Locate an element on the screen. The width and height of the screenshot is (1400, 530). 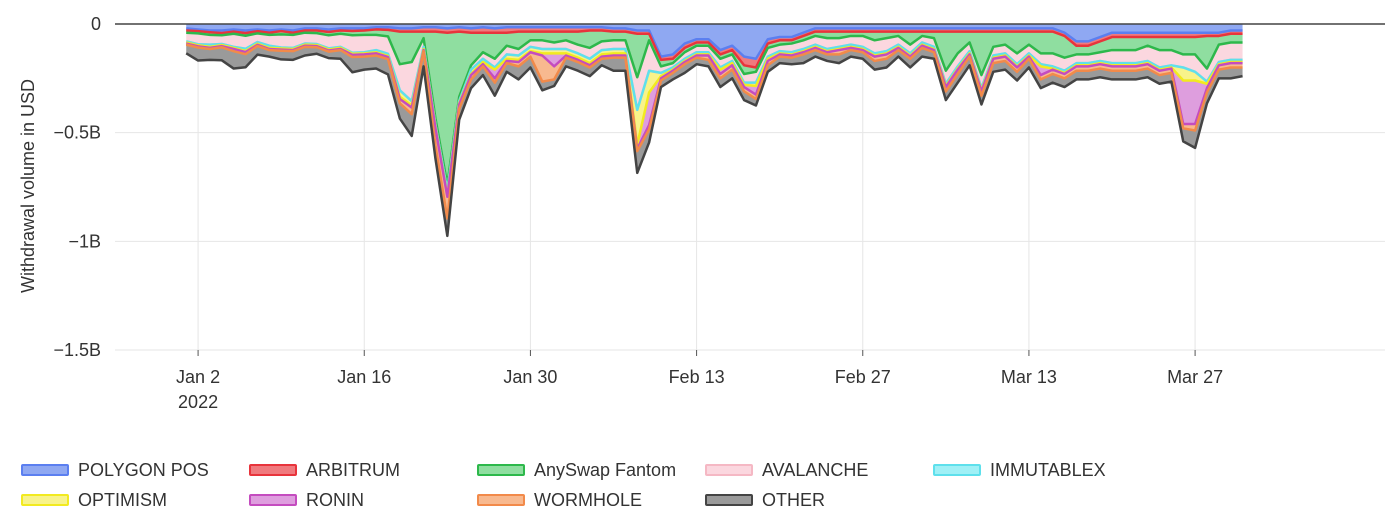
legend-item: OPTIMISM is located at coordinates (94, 500).